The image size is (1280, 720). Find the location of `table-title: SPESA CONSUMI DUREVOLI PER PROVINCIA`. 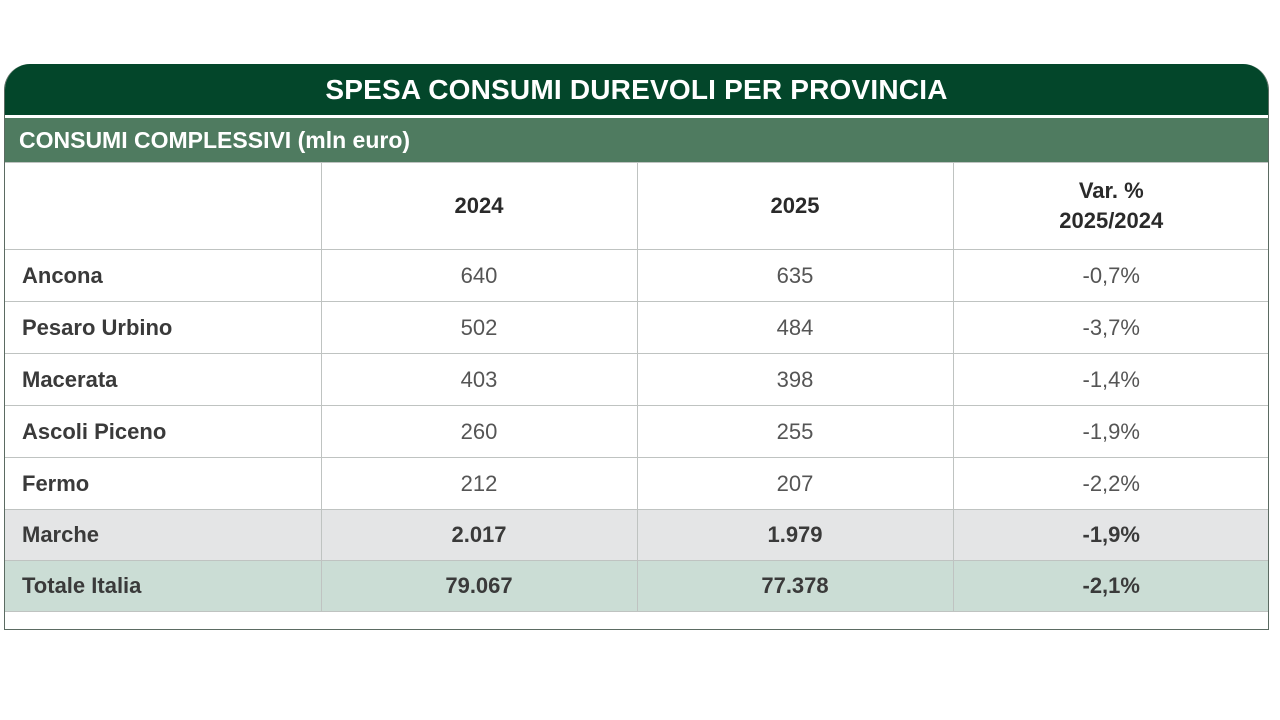

table-title: SPESA CONSUMI DUREVOLI PER PROVINCIA is located at coordinates (636, 89).